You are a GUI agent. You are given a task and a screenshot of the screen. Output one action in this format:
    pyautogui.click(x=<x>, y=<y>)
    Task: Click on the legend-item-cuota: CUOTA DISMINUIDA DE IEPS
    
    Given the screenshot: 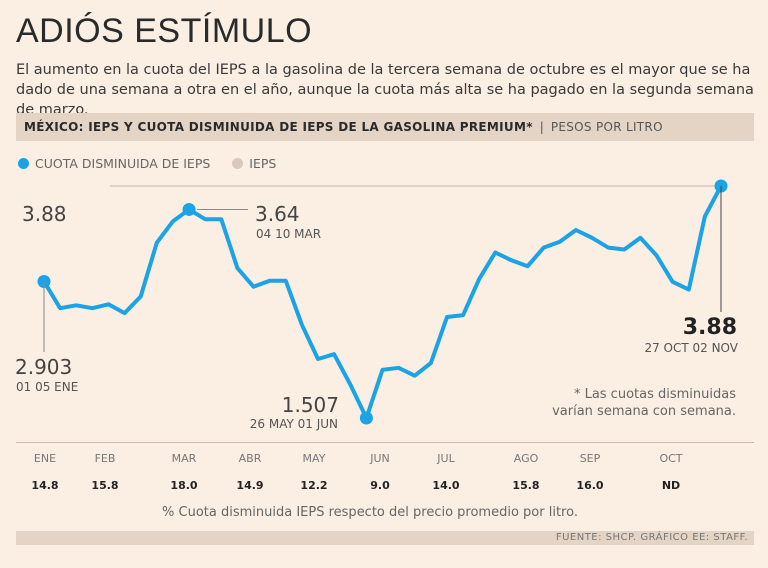 What is the action you would take?
    pyautogui.click(x=114, y=163)
    